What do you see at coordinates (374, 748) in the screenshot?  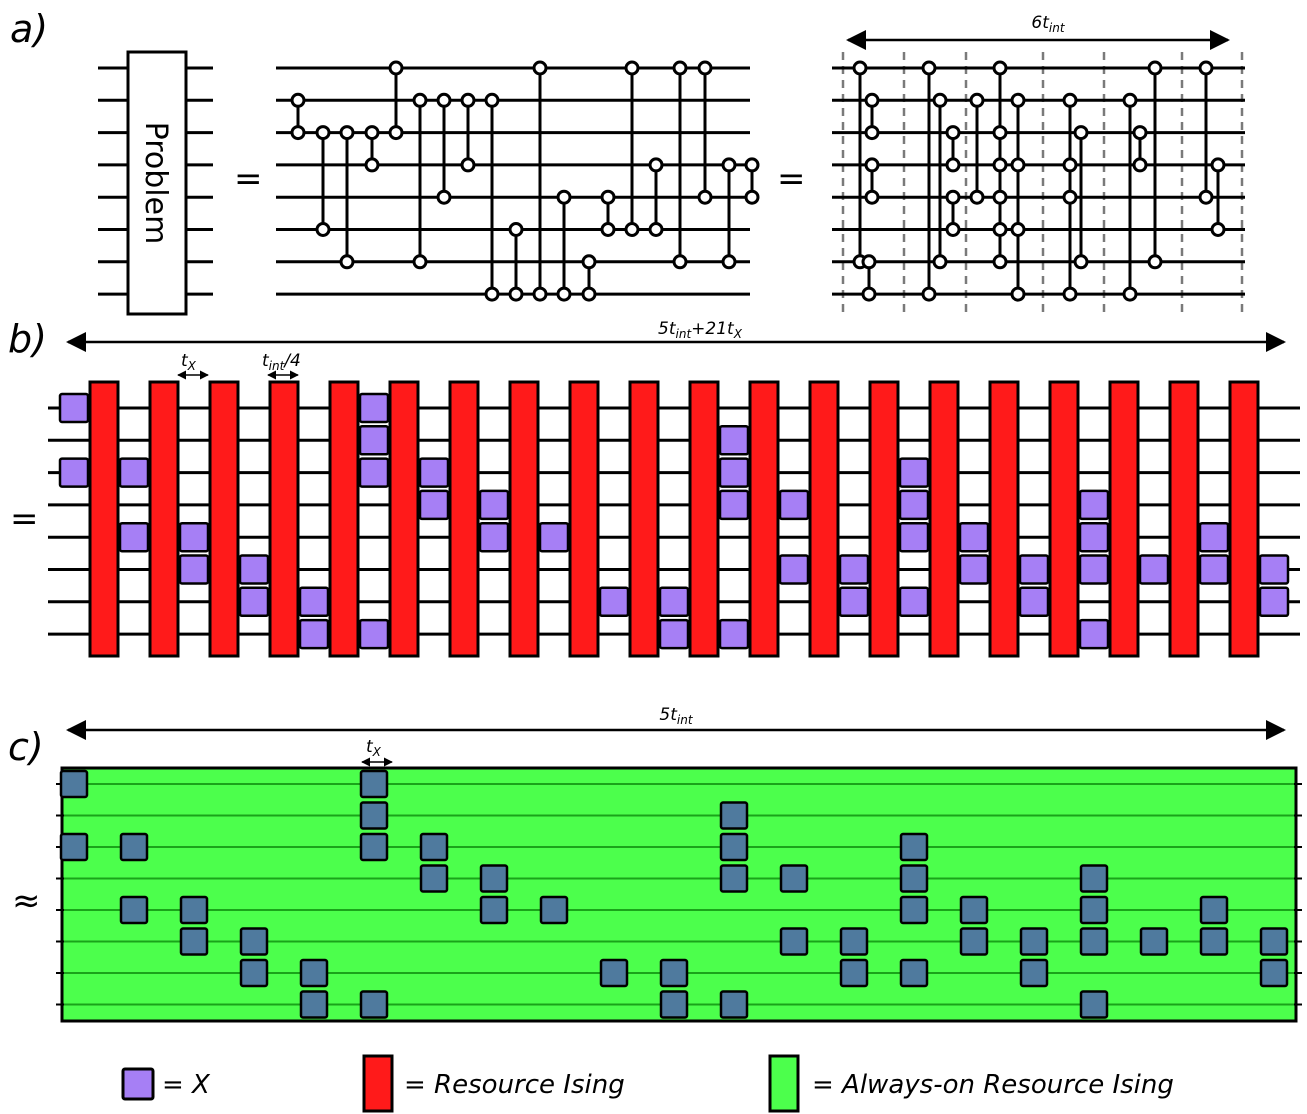 I see `tx-label-c: tX` at bounding box center [374, 748].